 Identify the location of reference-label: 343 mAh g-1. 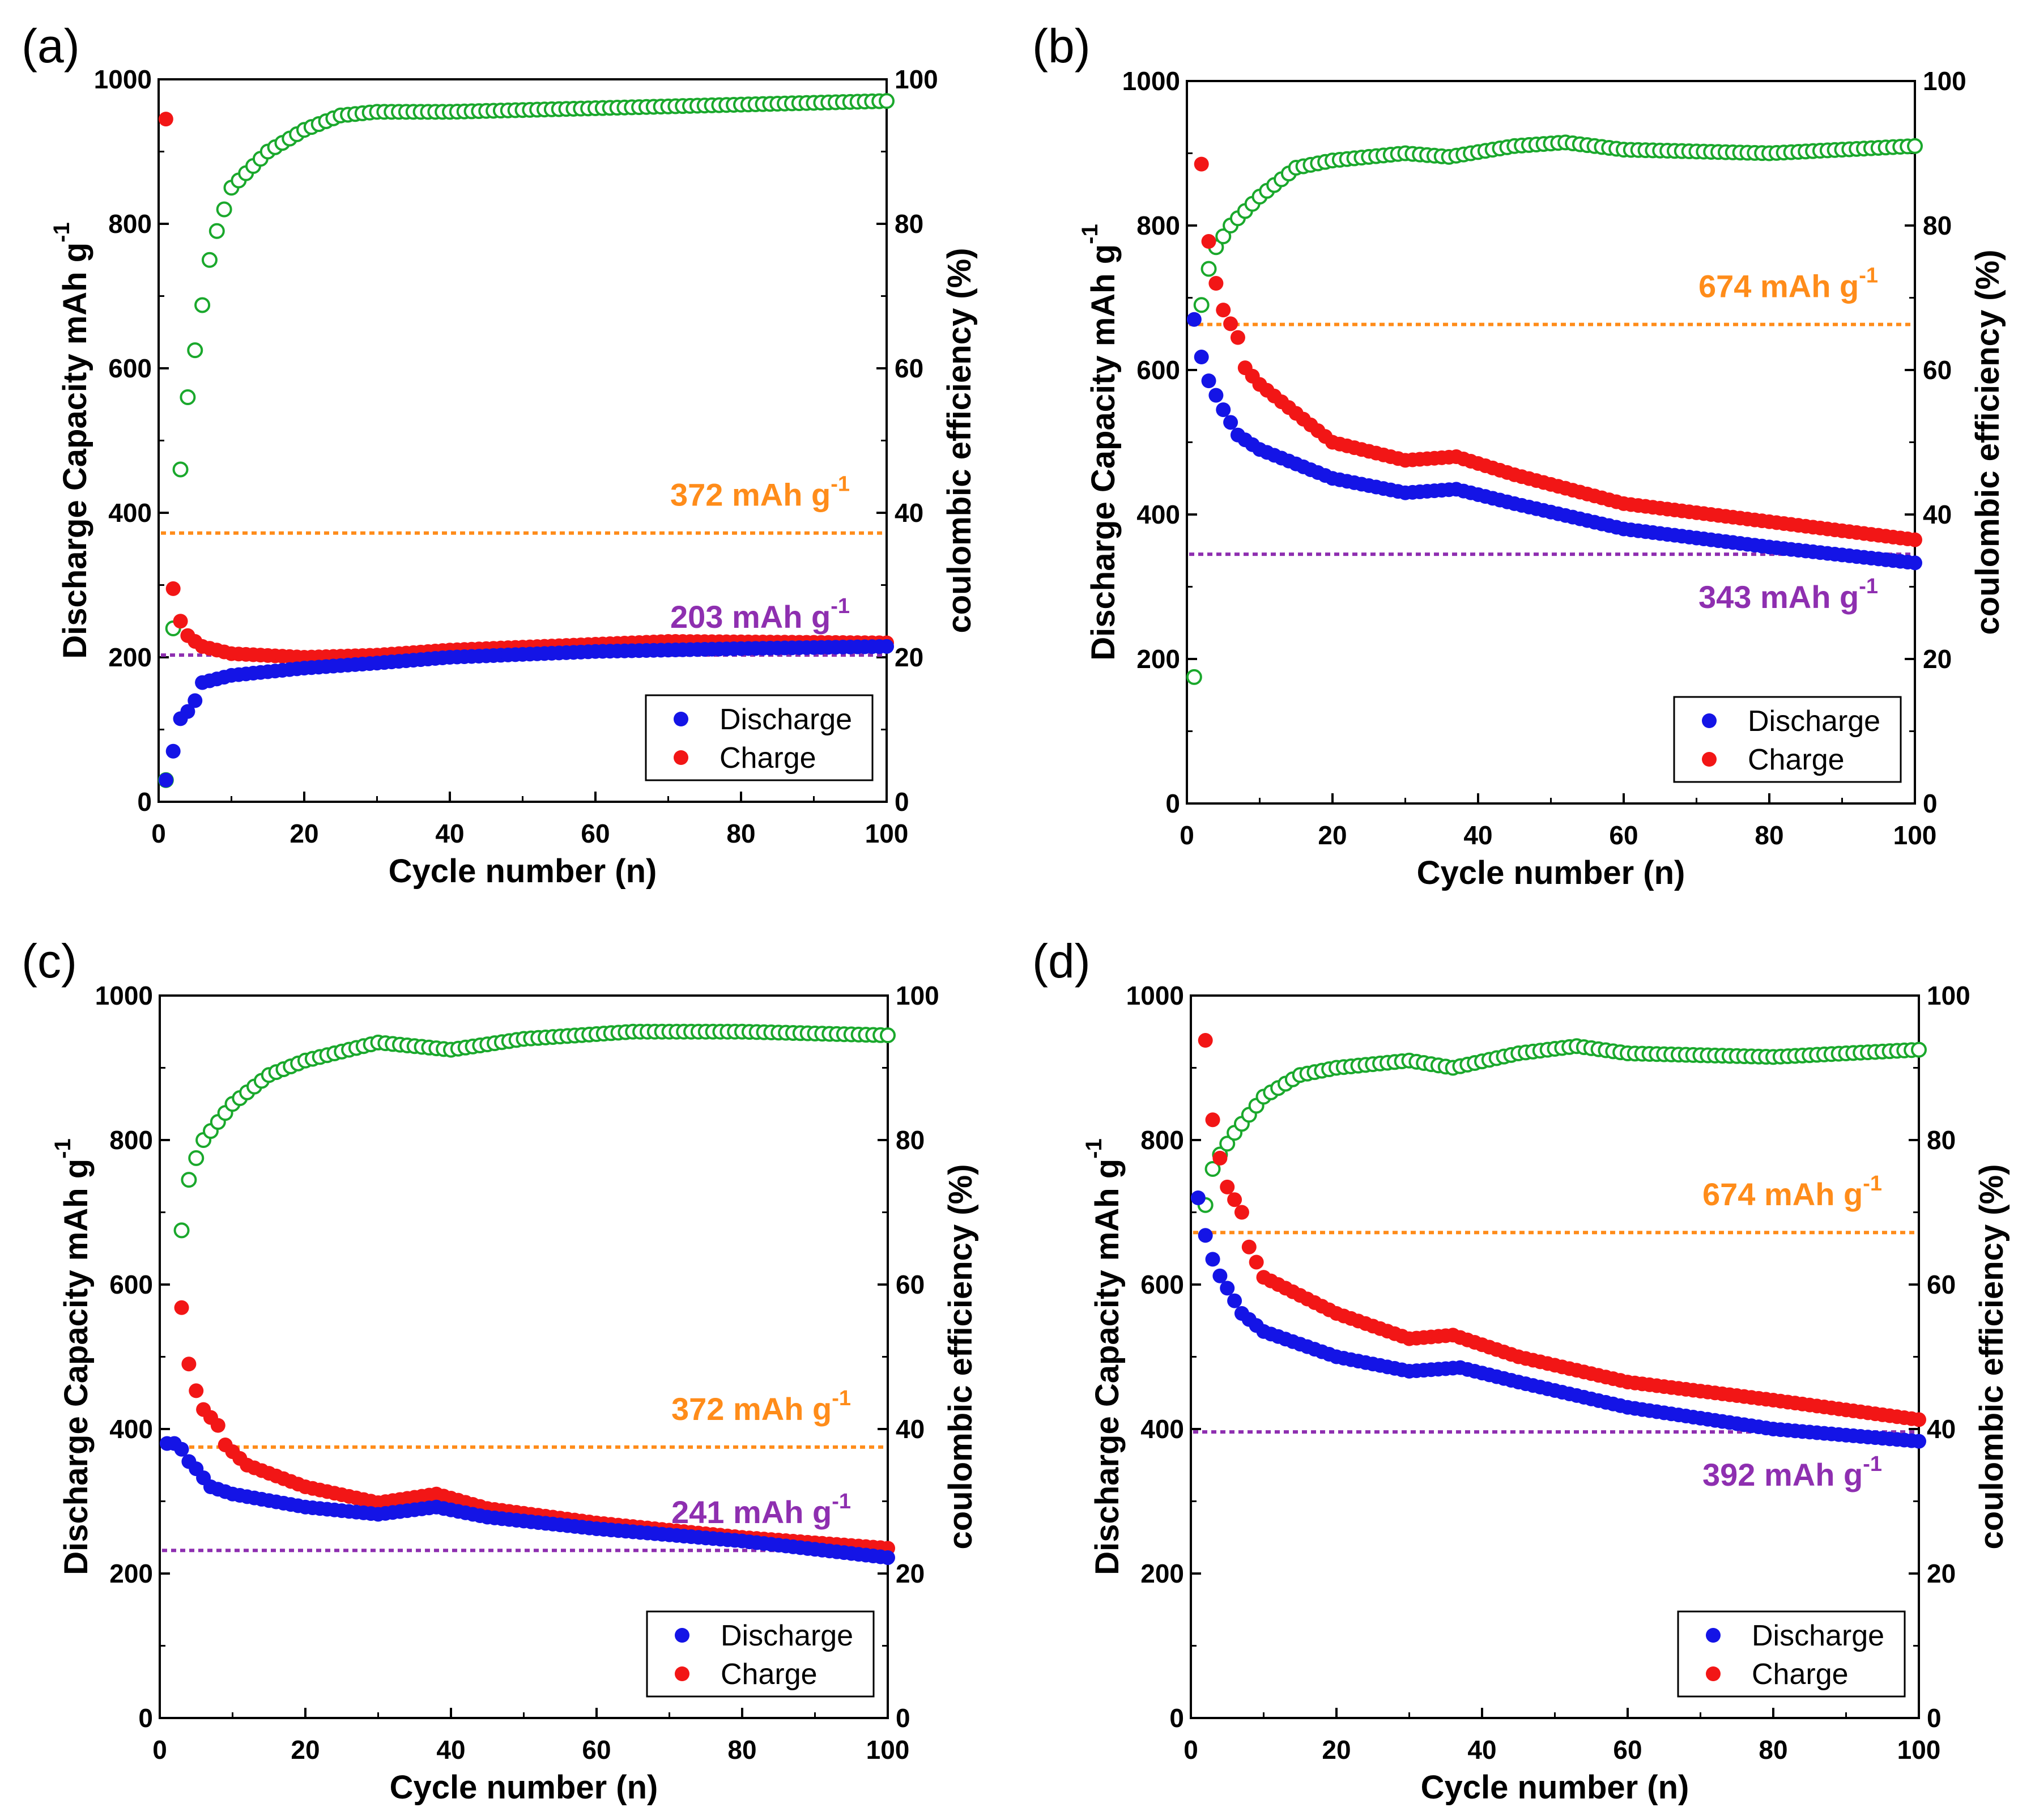
(1788, 595).